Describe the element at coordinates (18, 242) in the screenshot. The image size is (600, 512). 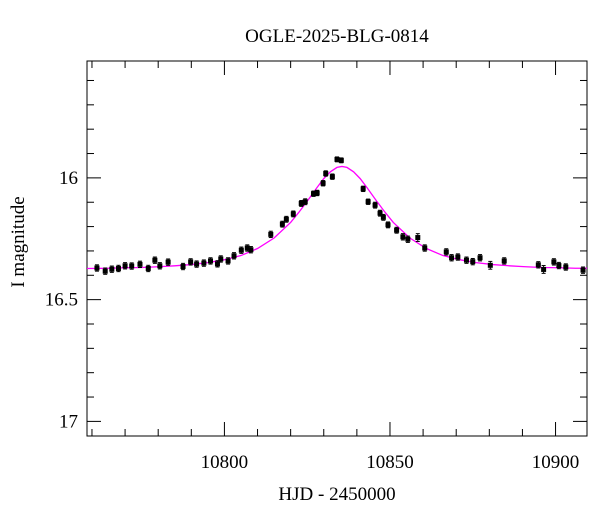
I see `y-axis-label: I magnitude` at that location.